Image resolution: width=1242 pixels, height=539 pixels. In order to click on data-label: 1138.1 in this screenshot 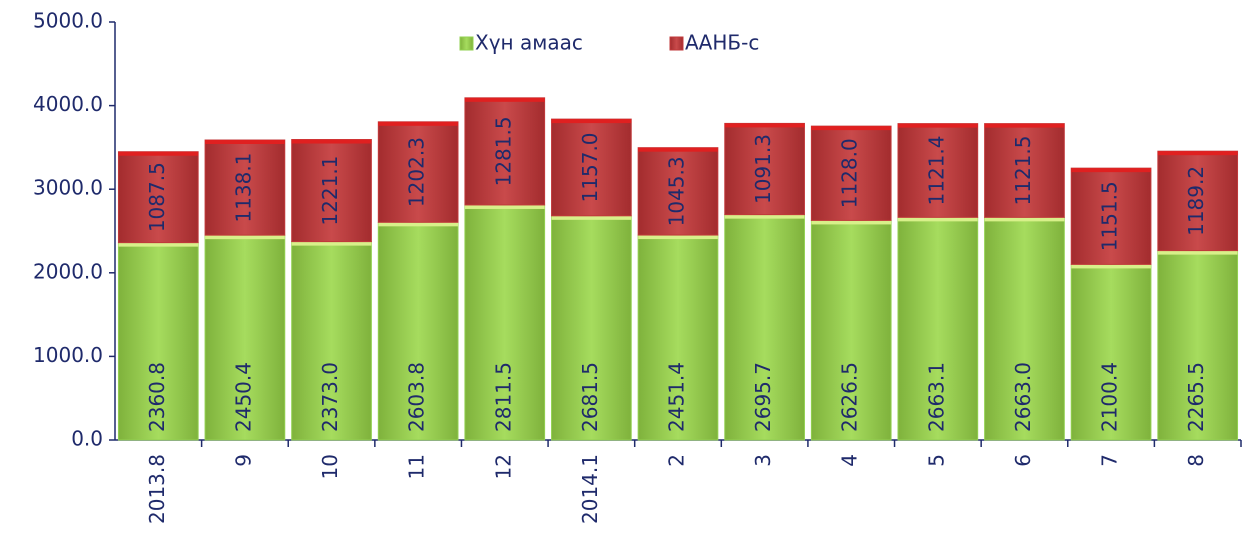, I will do `click(243, 188)`.